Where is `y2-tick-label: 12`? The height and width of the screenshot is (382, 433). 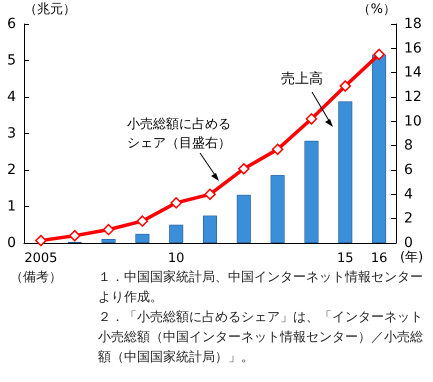 y2-tick-label: 12 is located at coordinates (413, 97).